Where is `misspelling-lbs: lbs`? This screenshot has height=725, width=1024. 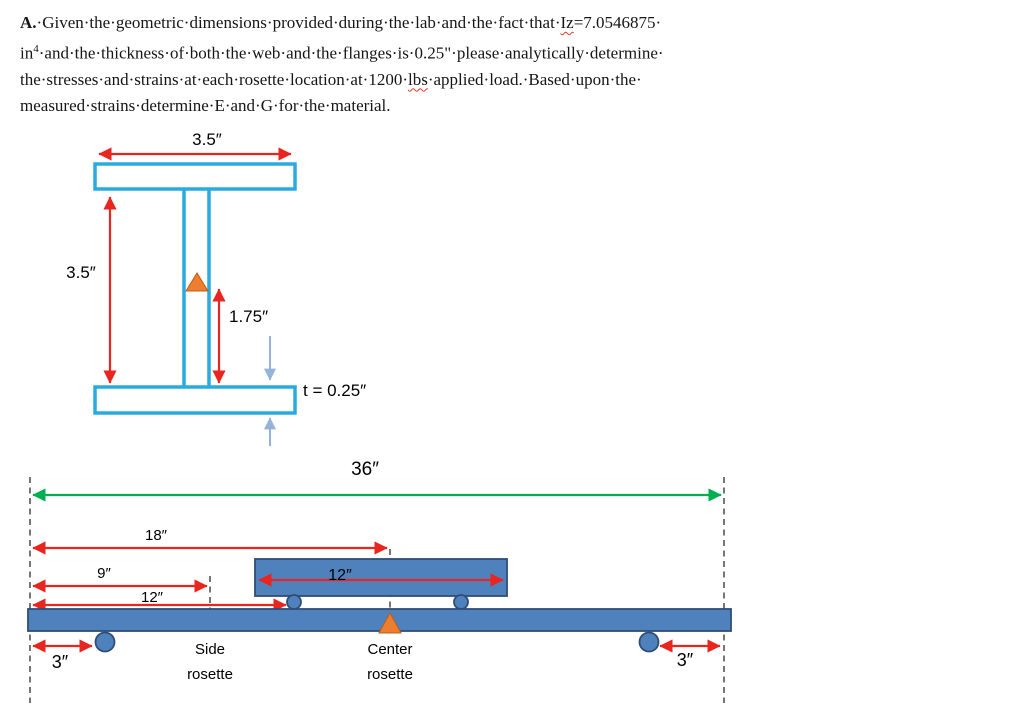
misspelling-lbs: lbs is located at coordinates (418, 79).